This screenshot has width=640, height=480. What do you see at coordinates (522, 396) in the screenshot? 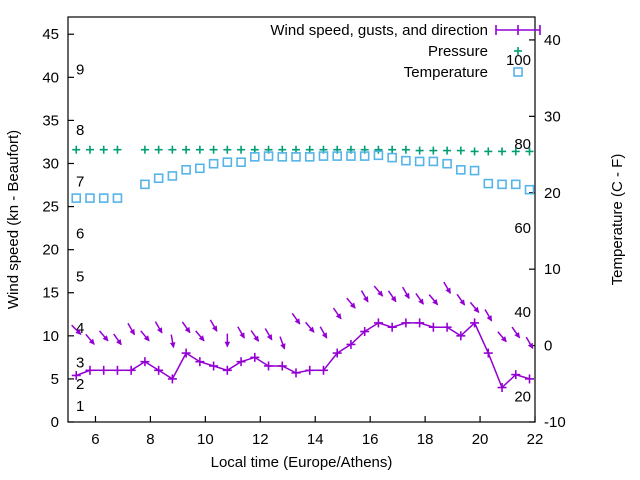
I see `fahrenheit-label: 20` at bounding box center [522, 396].